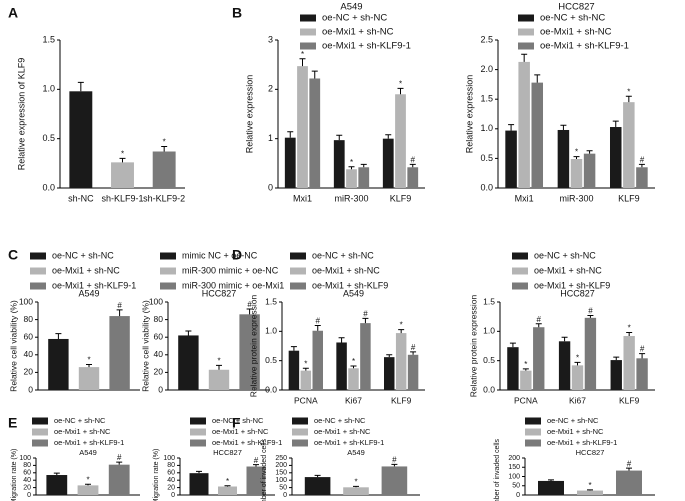 This screenshot has height=501, width=685. What do you see at coordinates (486, 69) in the screenshot?
I see `y-tick-label: 2.0` at bounding box center [486, 69].